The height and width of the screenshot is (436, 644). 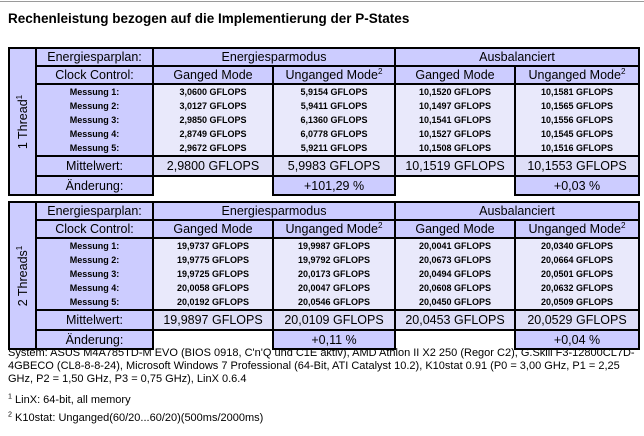 I want to click on gflops-value: 20,0450 GFLOPS, so click(x=455, y=302).